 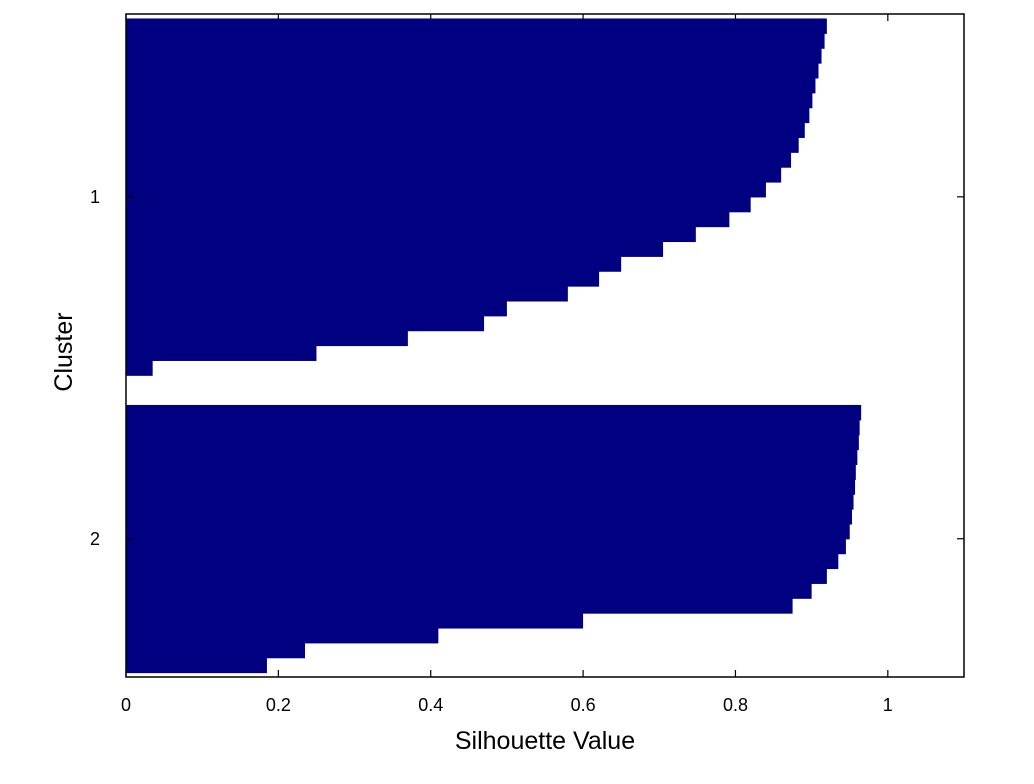 What do you see at coordinates (430, 705) in the screenshot?
I see `x-tick-label: 0.4` at bounding box center [430, 705].